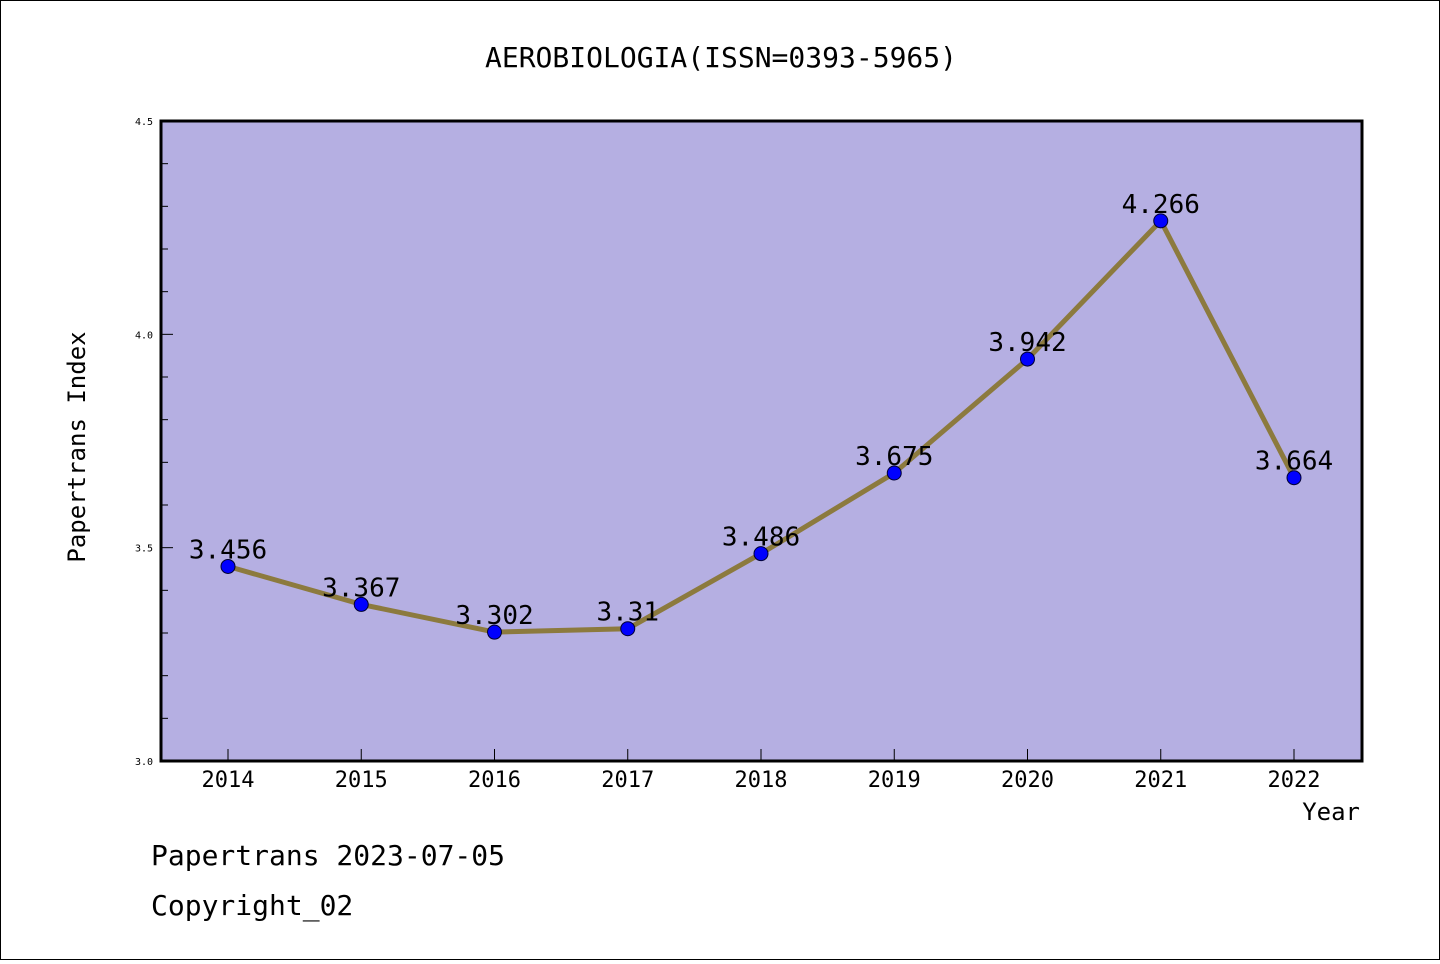  I want to click on x-tick-label: 2022, so click(1294, 780).